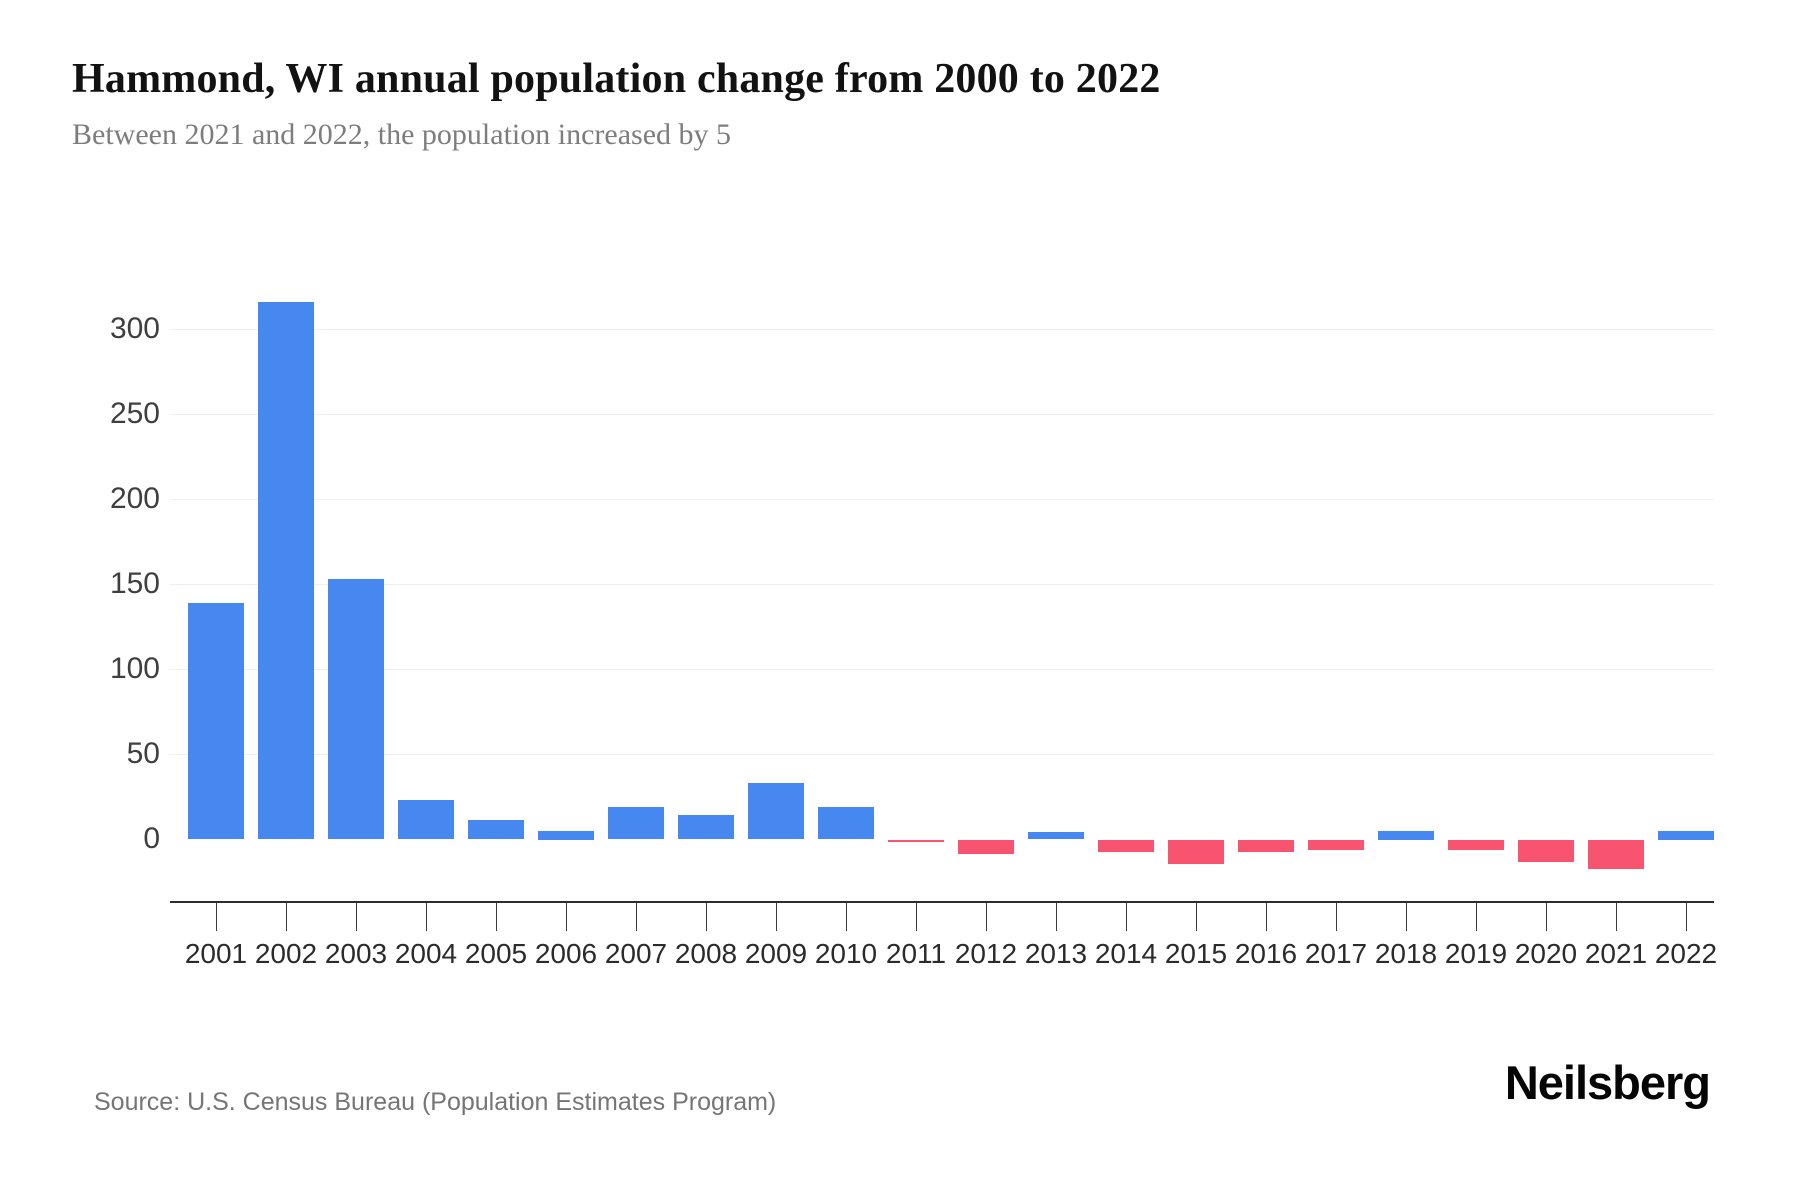 This screenshot has height=1200, width=1800. Describe the element at coordinates (1616, 854) in the screenshot. I see `bar-2021` at that location.